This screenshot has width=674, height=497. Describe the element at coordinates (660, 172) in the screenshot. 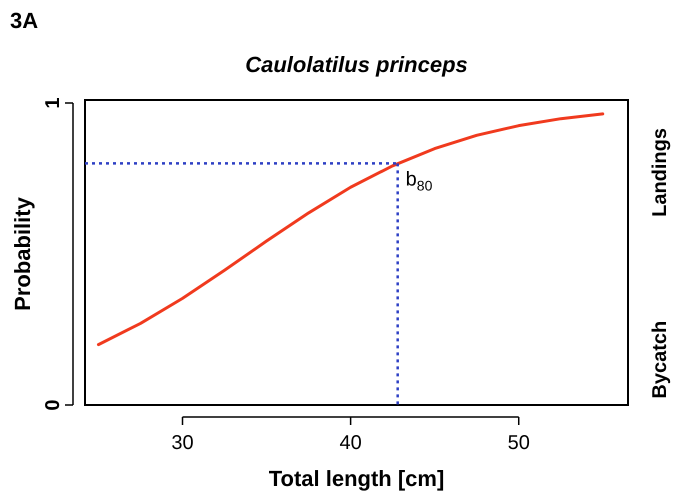

I see `text: Landings` at that location.